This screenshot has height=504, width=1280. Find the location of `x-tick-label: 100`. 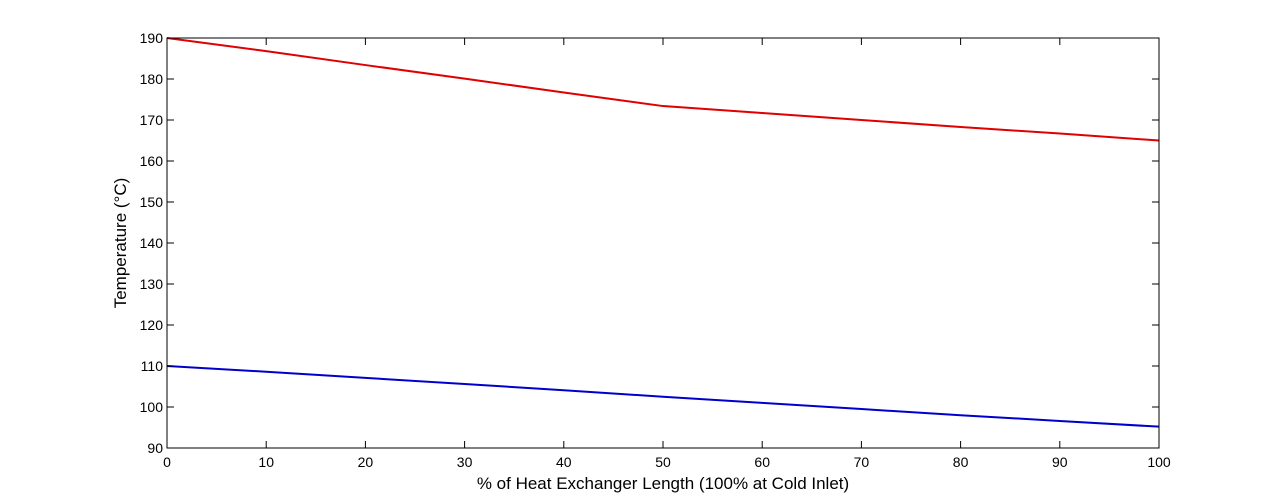

x-tick-label: 100 is located at coordinates (1159, 462).